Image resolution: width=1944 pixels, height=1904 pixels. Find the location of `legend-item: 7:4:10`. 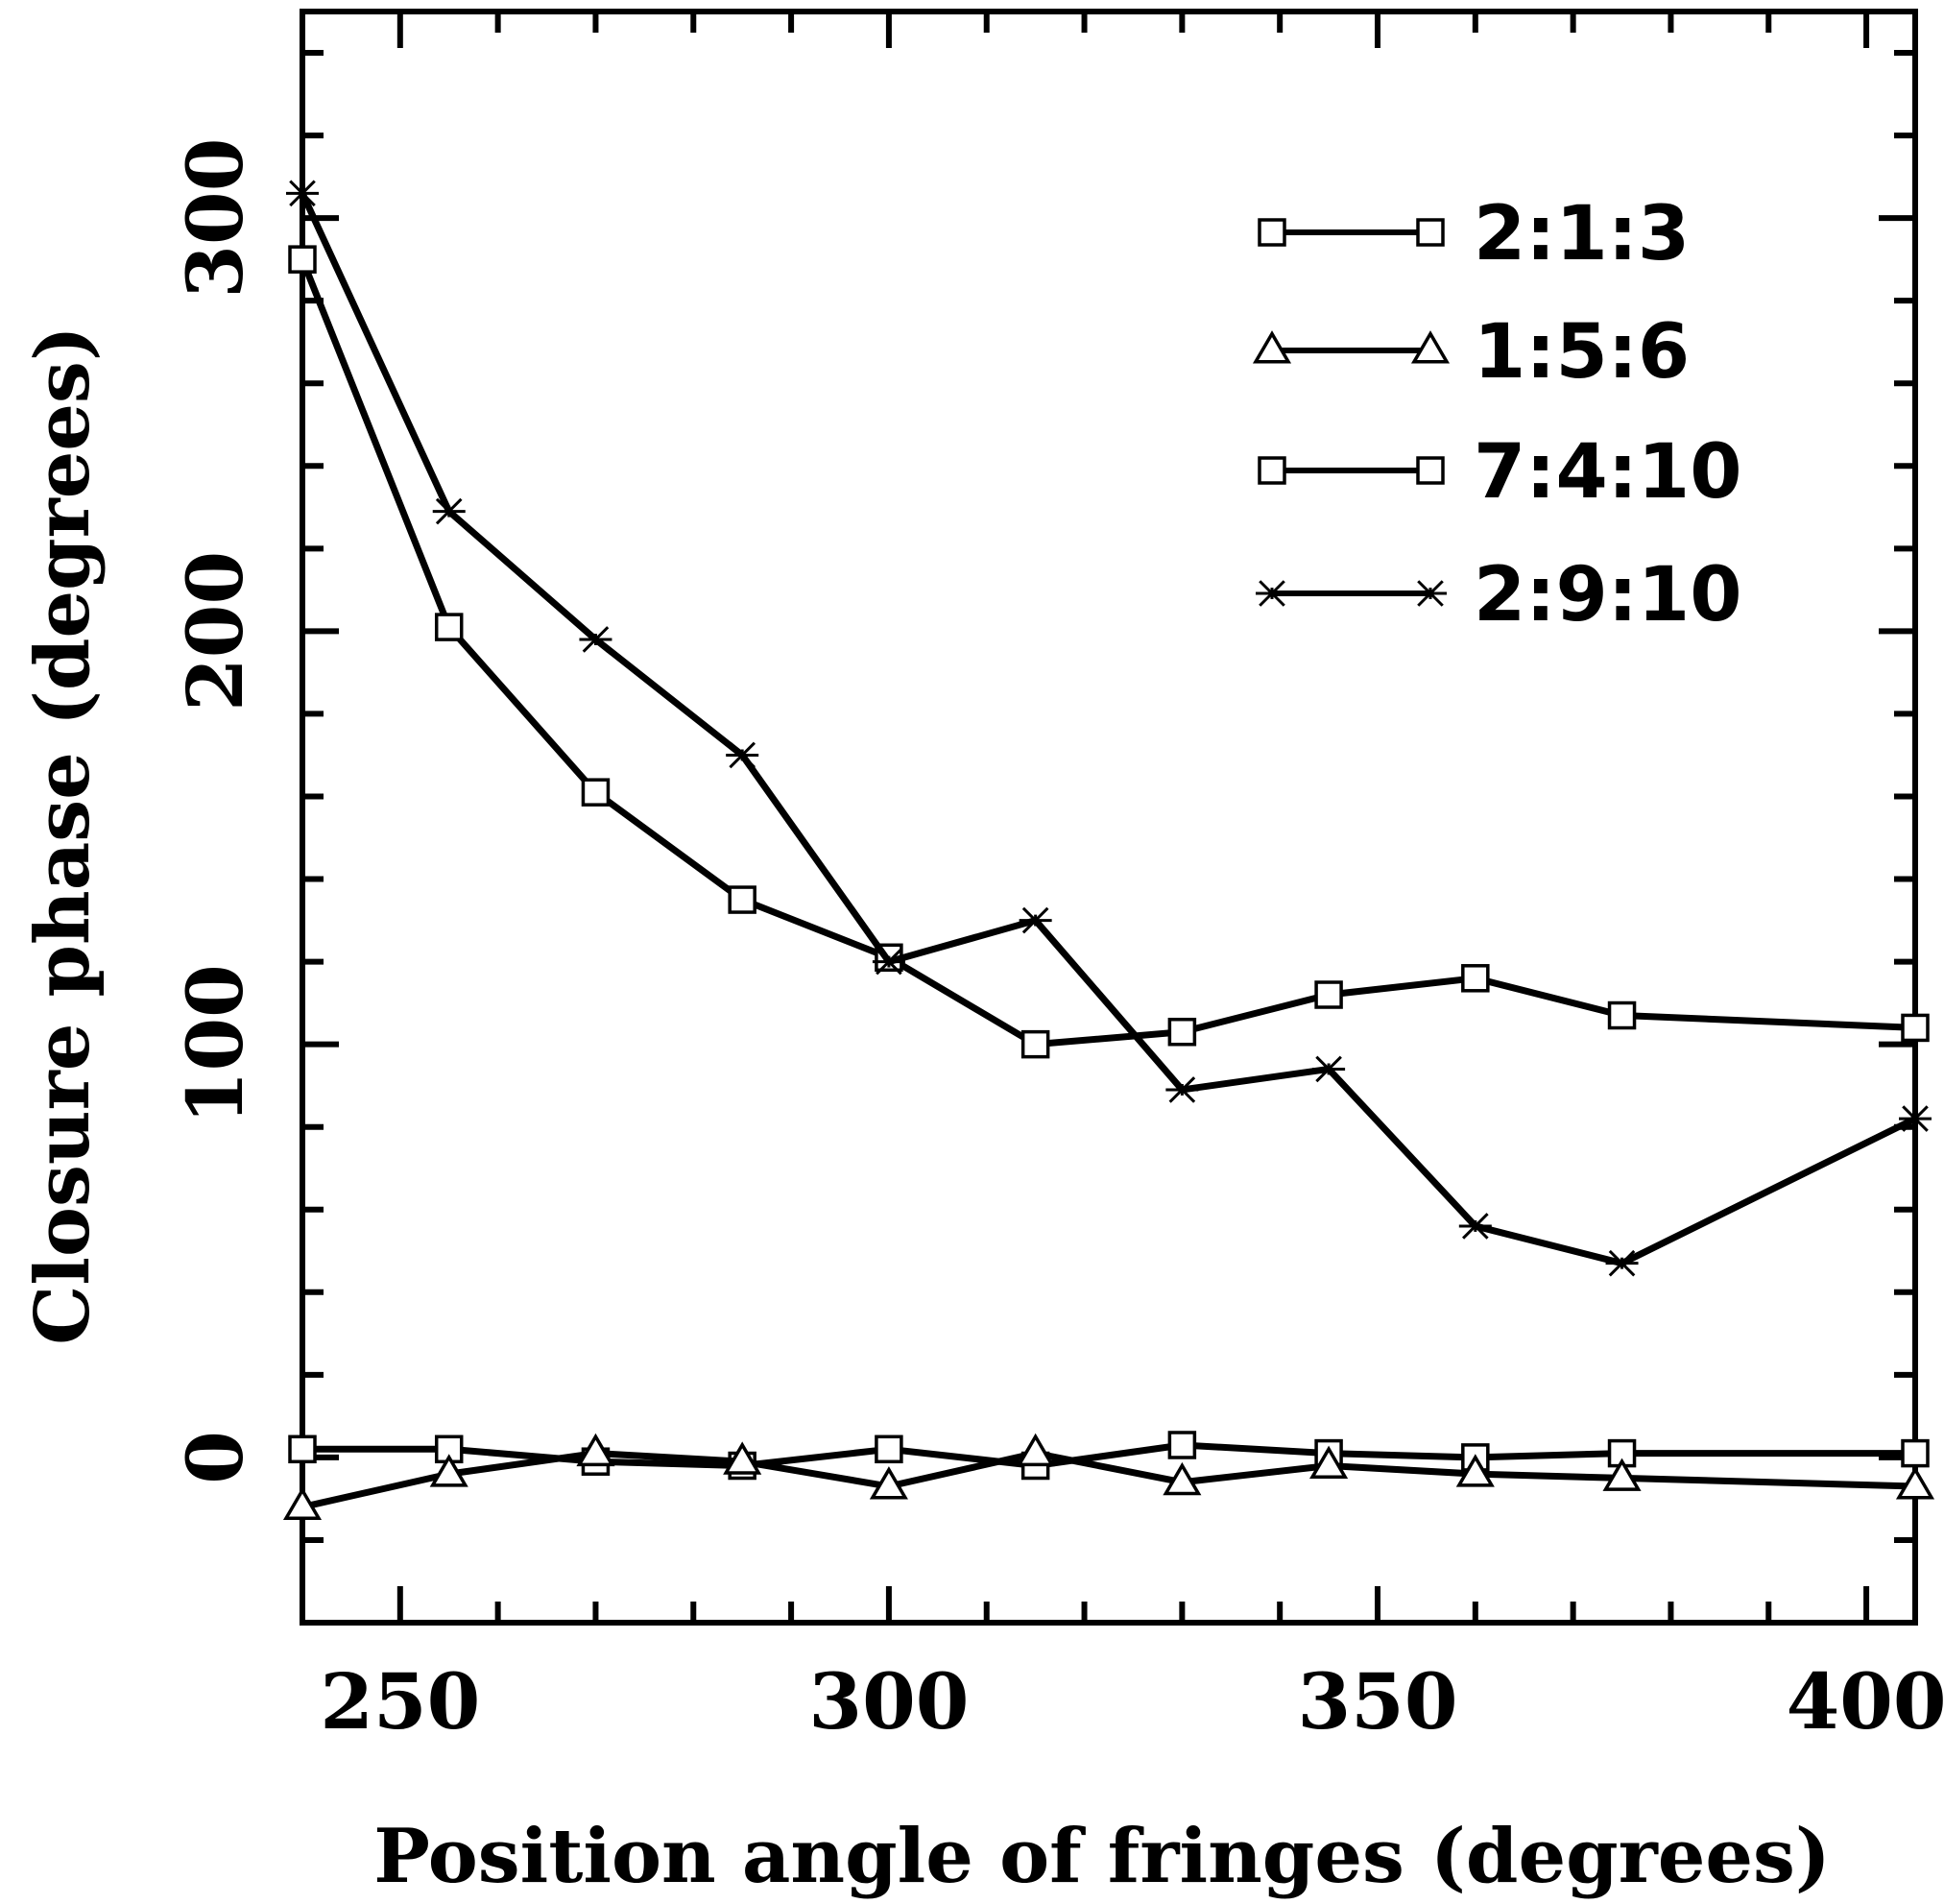

legend-item: 7:4:10 is located at coordinates (1499, 473).